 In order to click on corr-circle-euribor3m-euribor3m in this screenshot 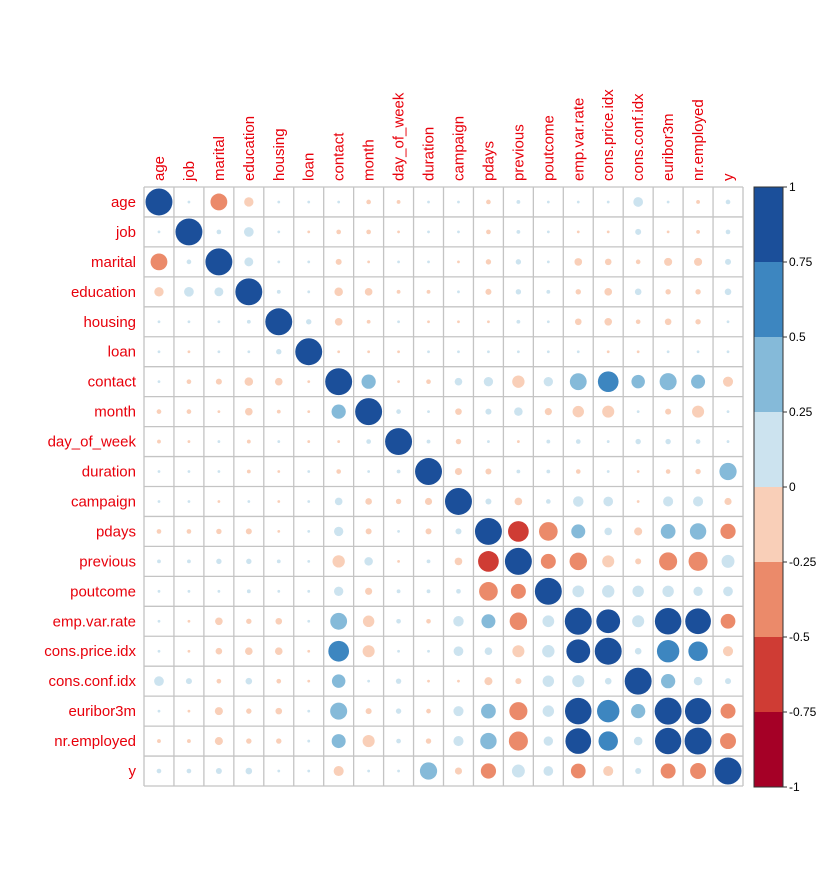, I will do `click(668, 711)`.